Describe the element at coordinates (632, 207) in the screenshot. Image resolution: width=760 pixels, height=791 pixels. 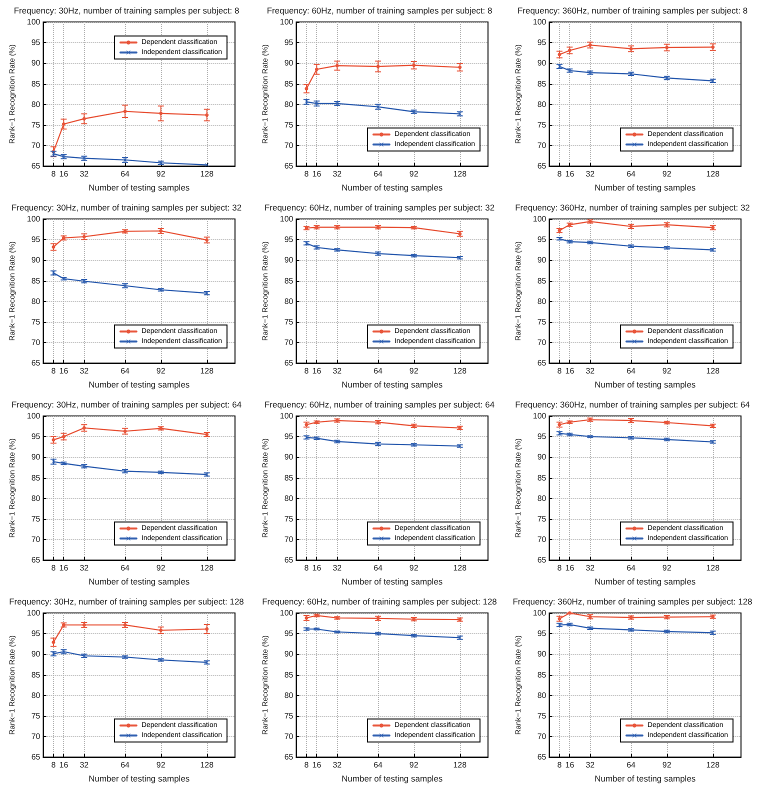
I see `chart-title: Frequency: 360Hz, number of training samples per subject: 32` at that location.